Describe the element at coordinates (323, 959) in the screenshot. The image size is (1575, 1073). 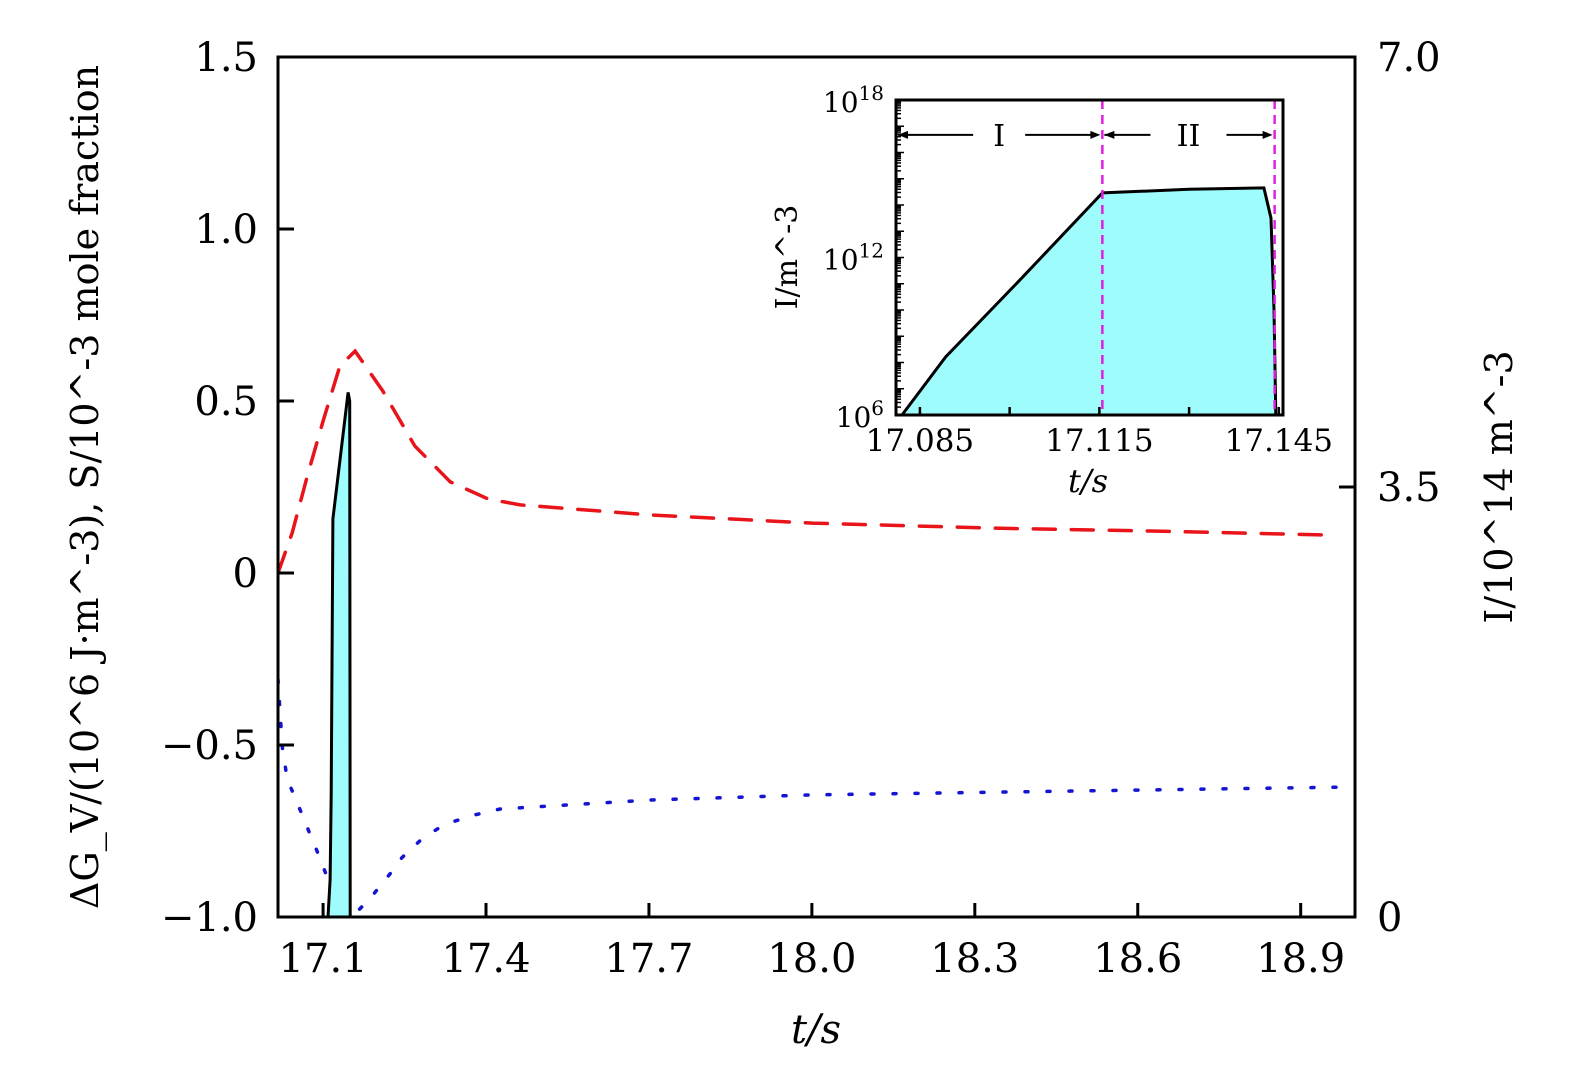
I see `x-tick-label: 17.1` at that location.